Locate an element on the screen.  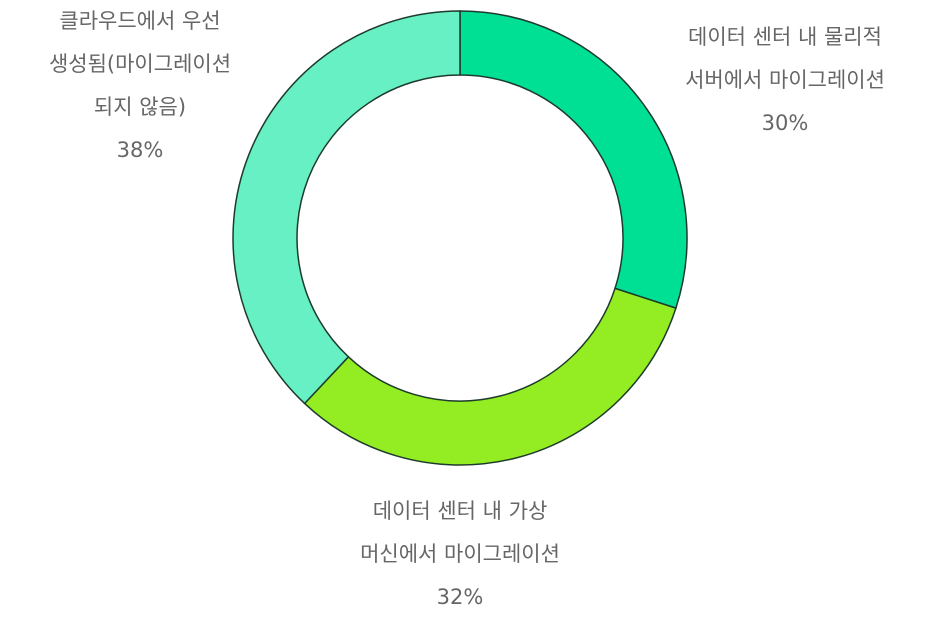
slice-label: 클라우드에서 우선 생성됨(마이그레이션 되지 않음) 38% is located at coordinates (150, 86).